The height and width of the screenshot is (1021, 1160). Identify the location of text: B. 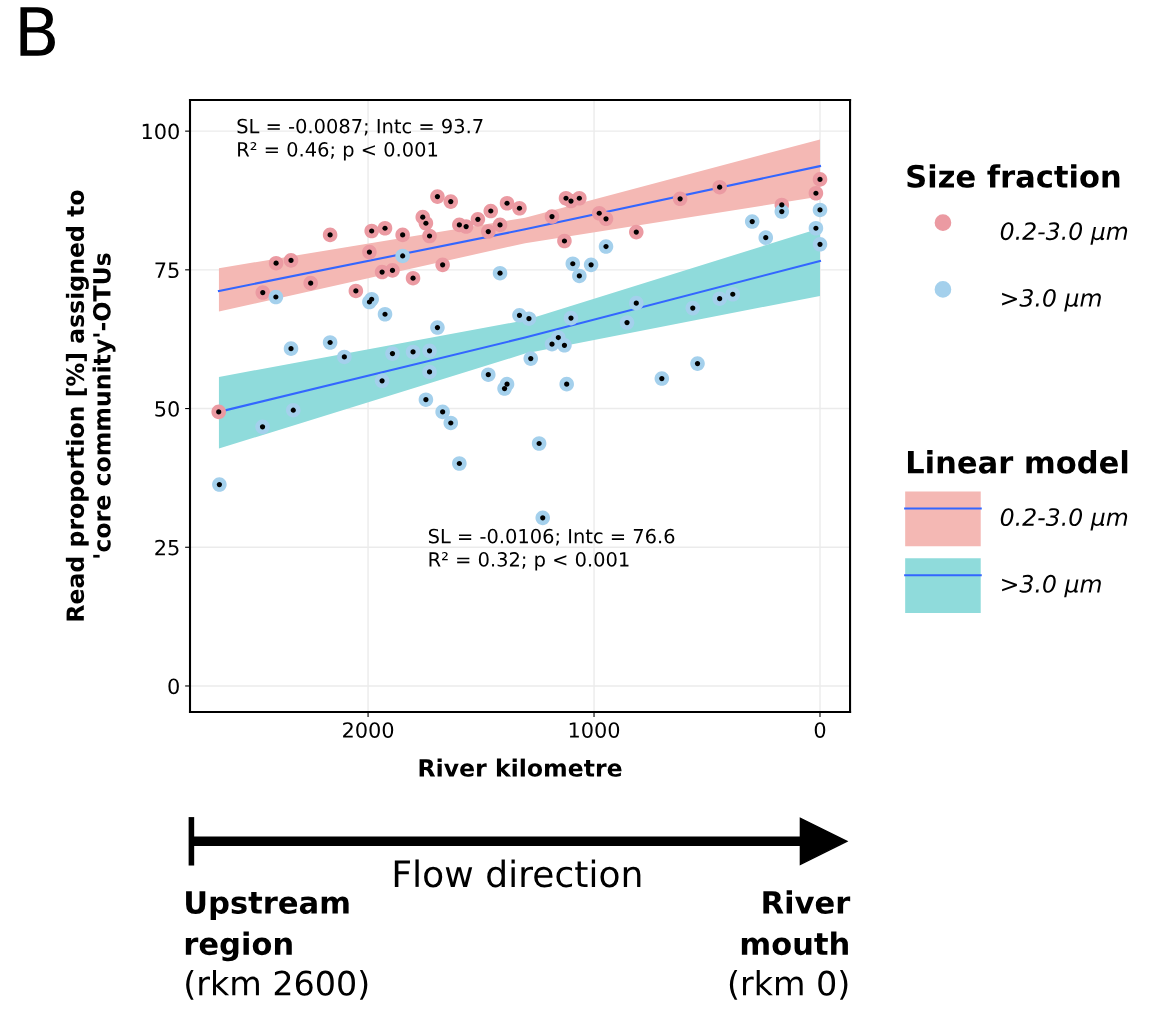
(37, 31).